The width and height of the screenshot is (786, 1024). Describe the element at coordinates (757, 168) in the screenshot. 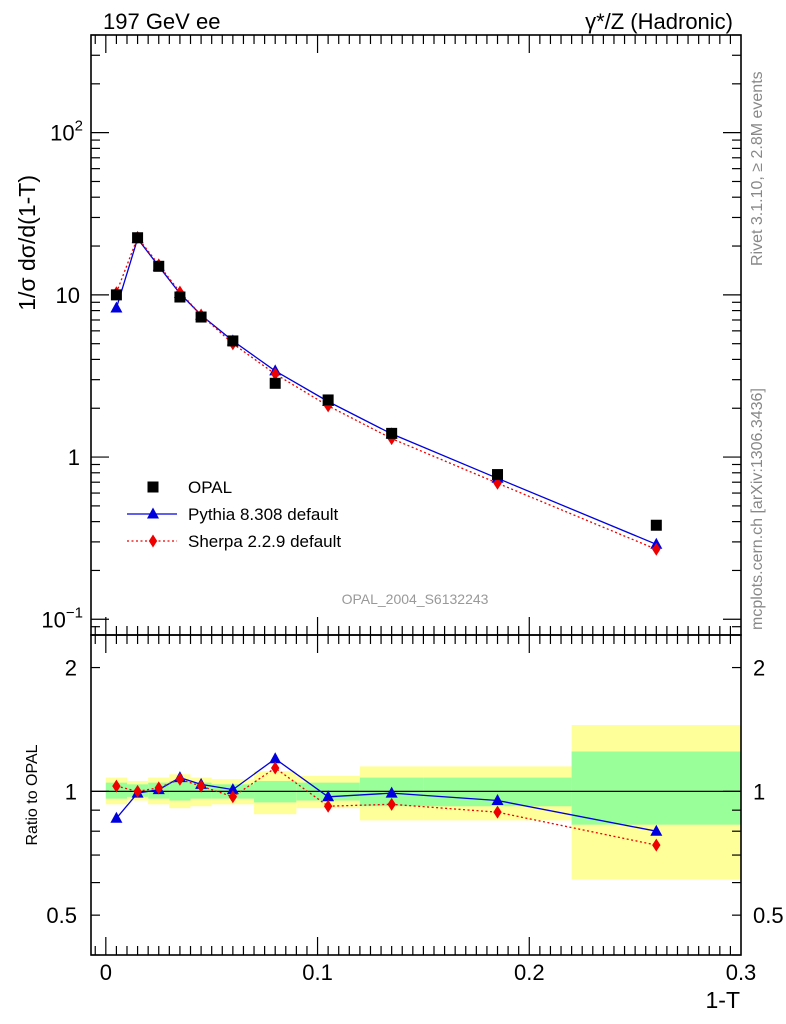

I see `rivet-version-label: Rivet 3.1.10, ≥ 2.8M events` at that location.